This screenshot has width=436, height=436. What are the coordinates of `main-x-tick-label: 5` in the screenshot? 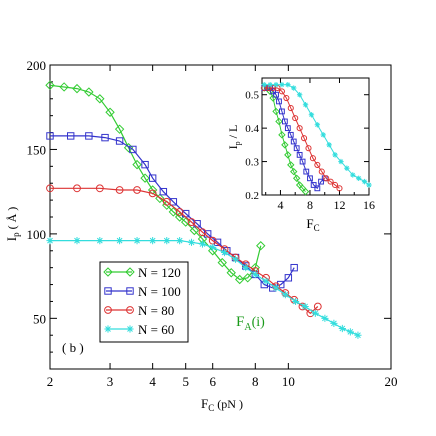 It's located at (185, 381).